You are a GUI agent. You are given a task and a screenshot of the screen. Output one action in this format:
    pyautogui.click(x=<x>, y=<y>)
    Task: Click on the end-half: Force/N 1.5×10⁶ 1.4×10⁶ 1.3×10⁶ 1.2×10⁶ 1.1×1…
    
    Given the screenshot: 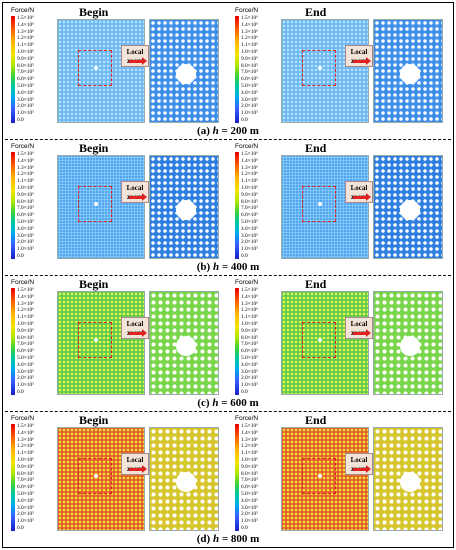 What is the action you would take?
    pyautogui.click(x=340, y=336)
    